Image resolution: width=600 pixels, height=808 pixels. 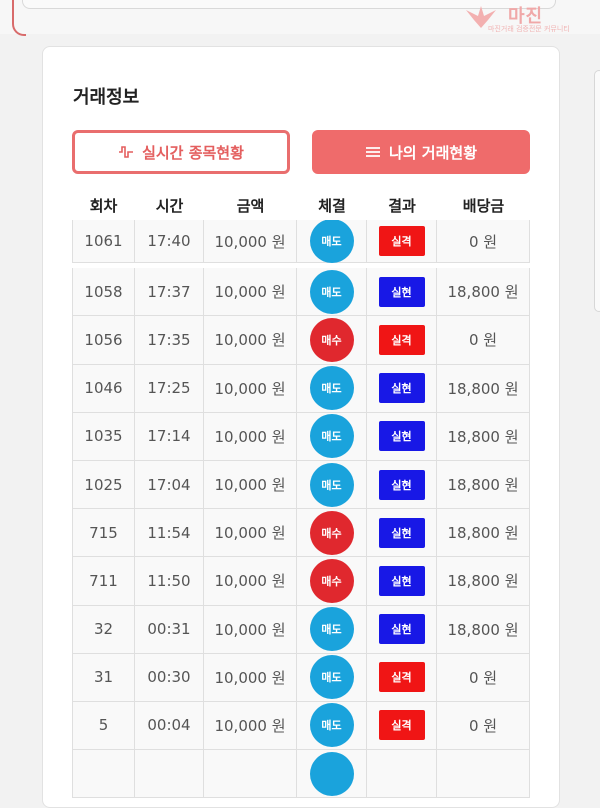 What do you see at coordinates (103, 292) in the screenshot?
I see `round-cell: 1058` at bounding box center [103, 292].